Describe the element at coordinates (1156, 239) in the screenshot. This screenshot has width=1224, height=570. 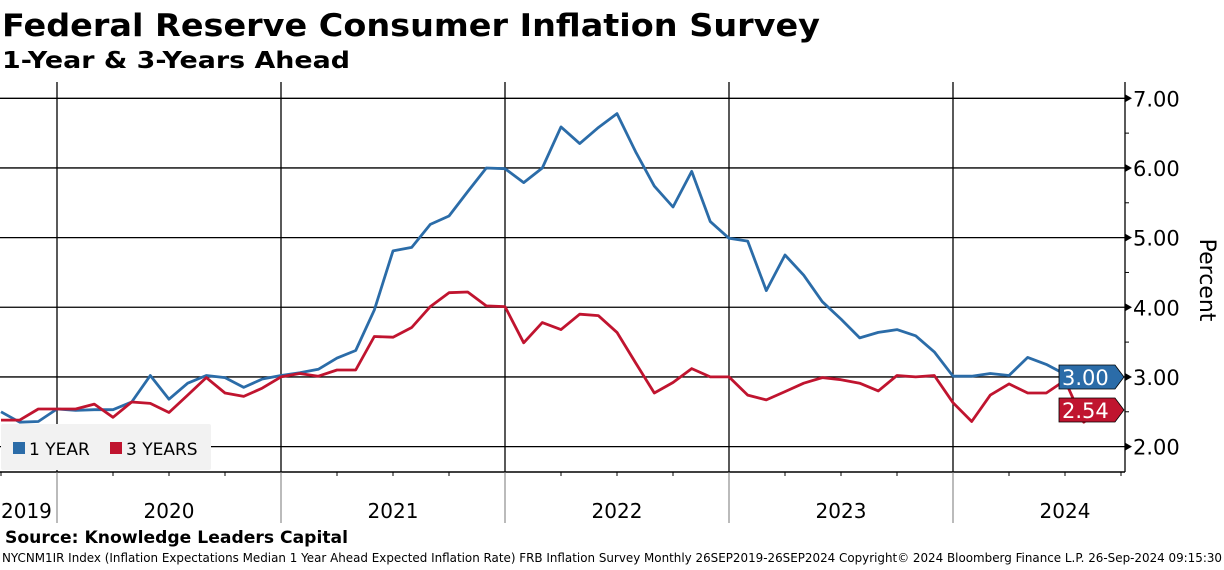
I see `y-tick-label: 5.00` at that location.